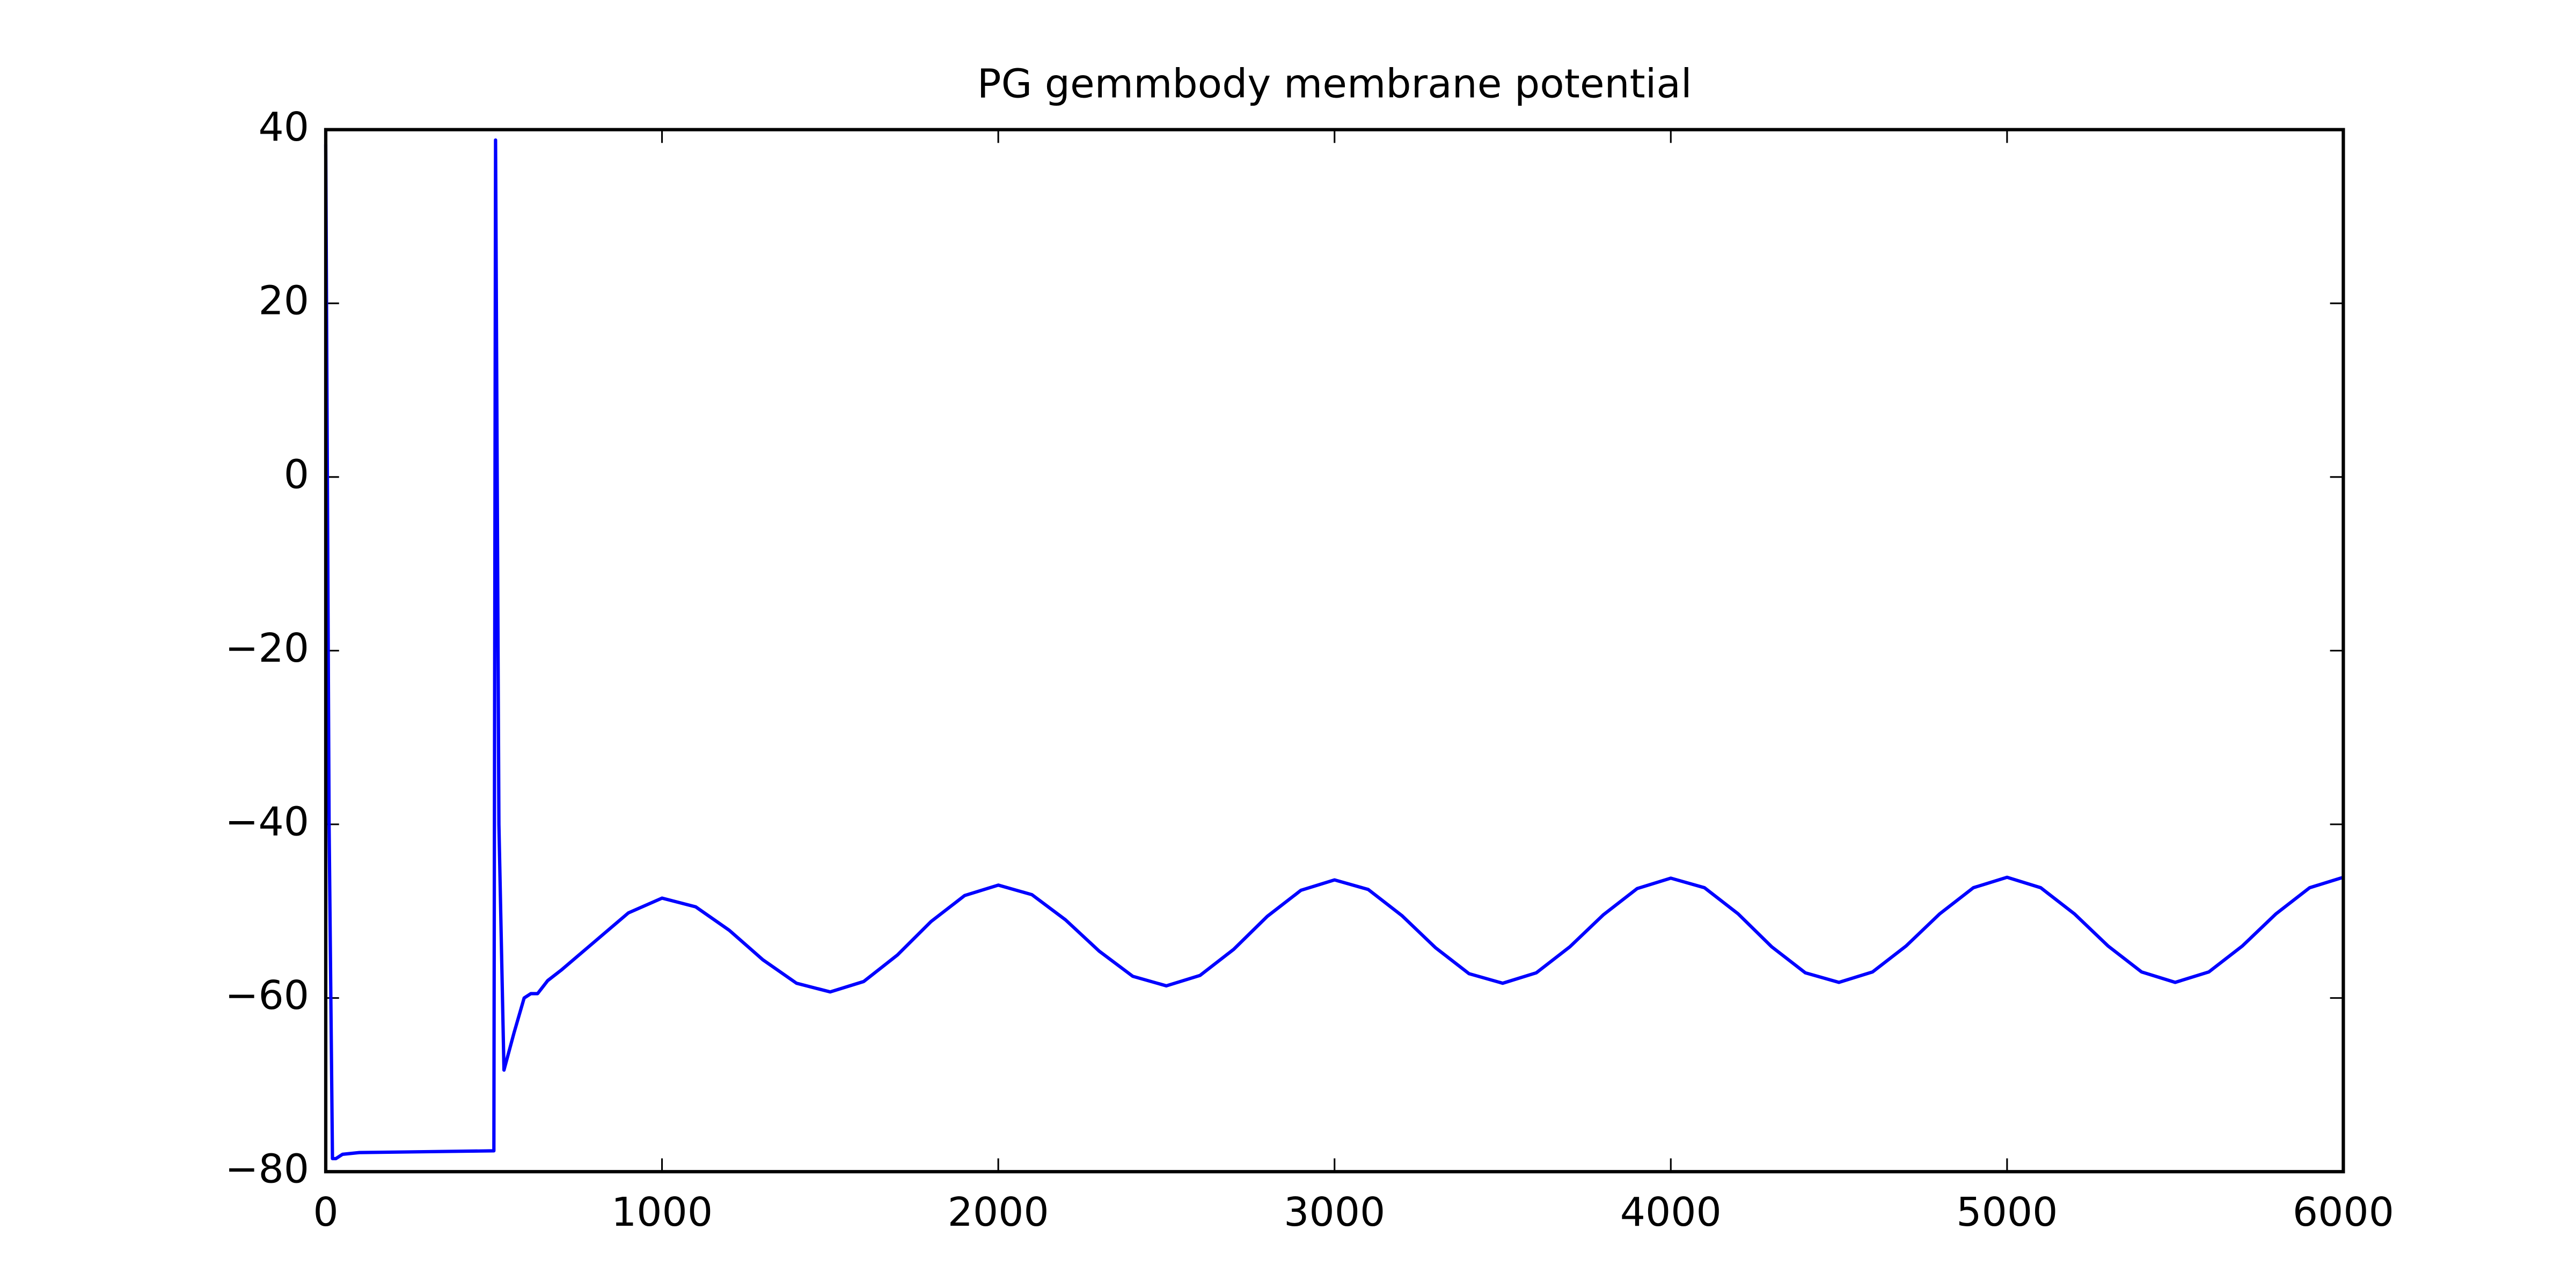  Describe the element at coordinates (267, 648) in the screenshot. I see `y-tick-label: −20` at that location.